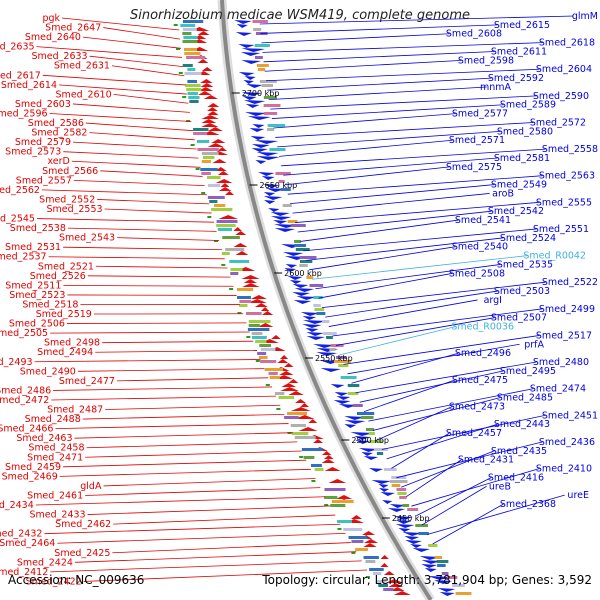  What do you see at coordinates (525, 131) in the screenshot?
I see `right-gene-label: Smed_2580` at bounding box center [525, 131].